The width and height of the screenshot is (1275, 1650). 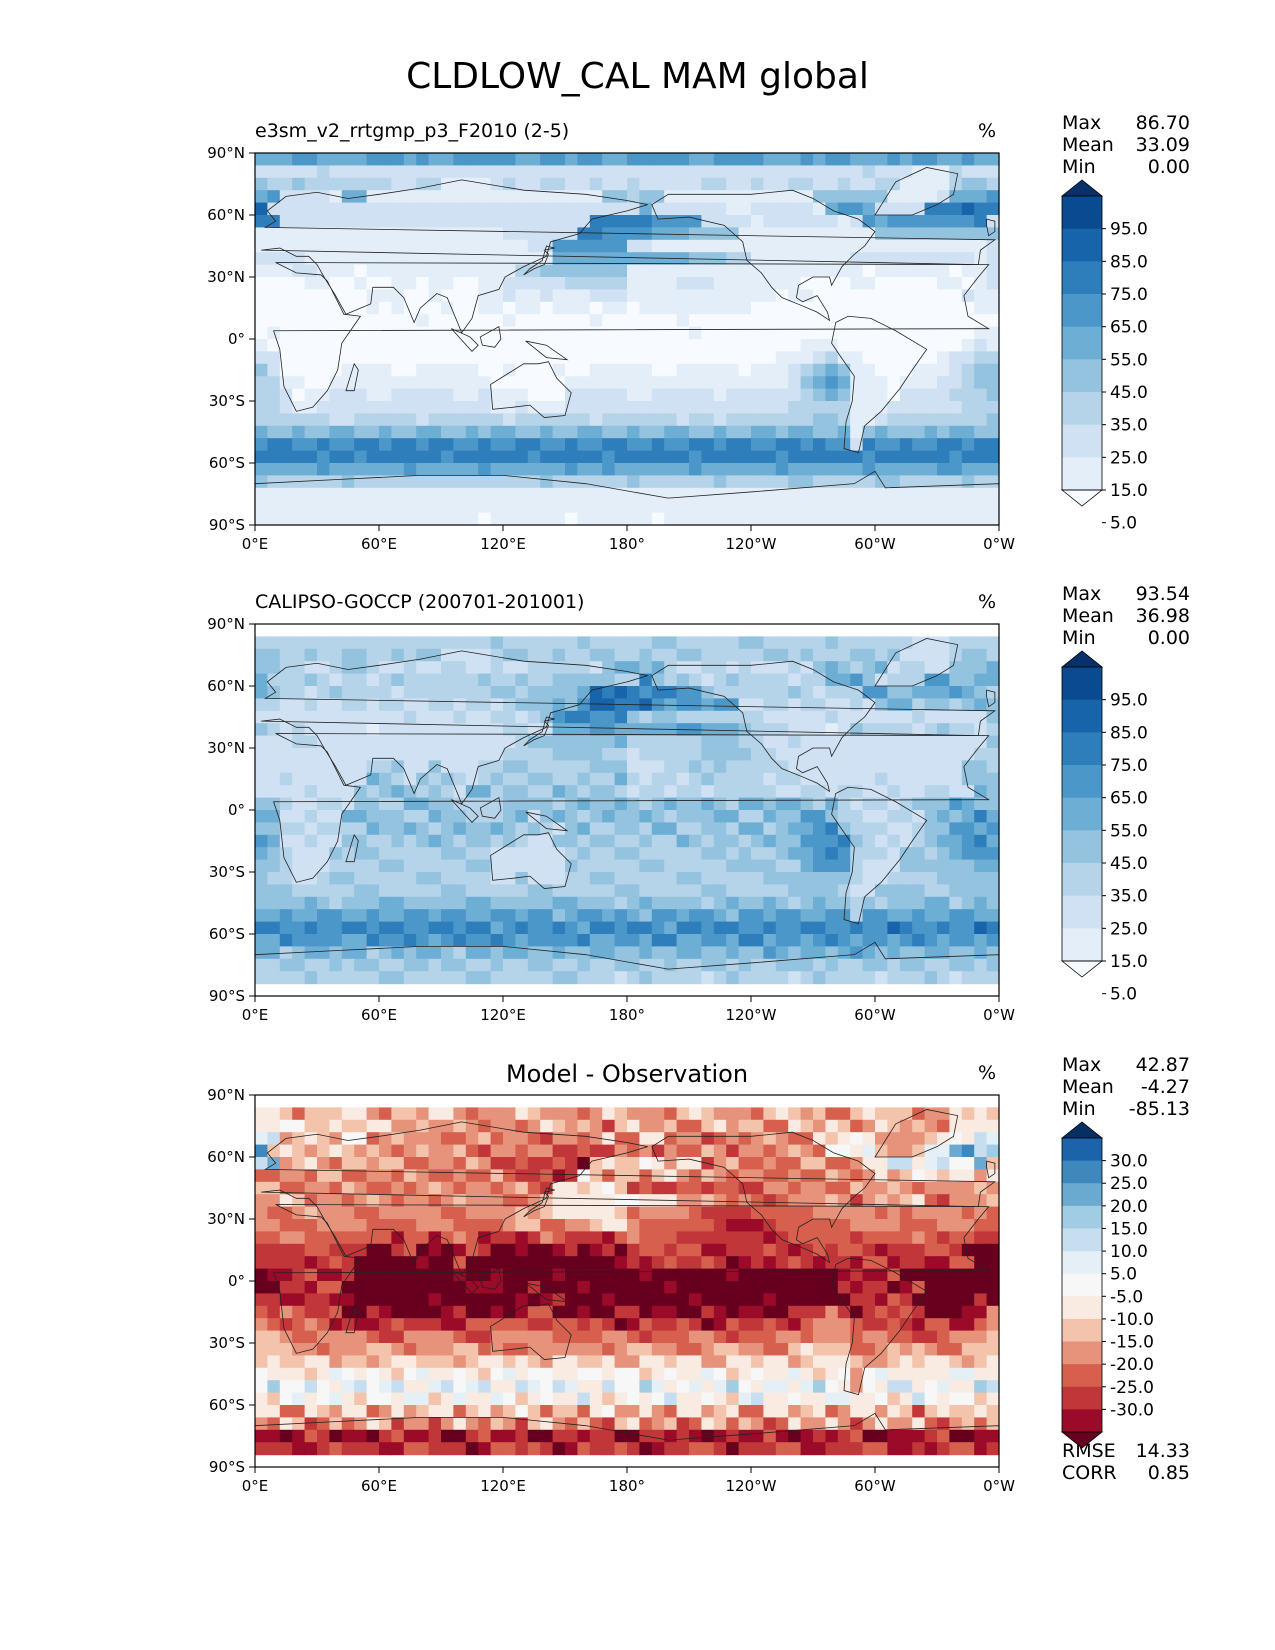 What do you see at coordinates (1082, 474) in the screenshot?
I see `colorbar-segment` at bounding box center [1082, 474].